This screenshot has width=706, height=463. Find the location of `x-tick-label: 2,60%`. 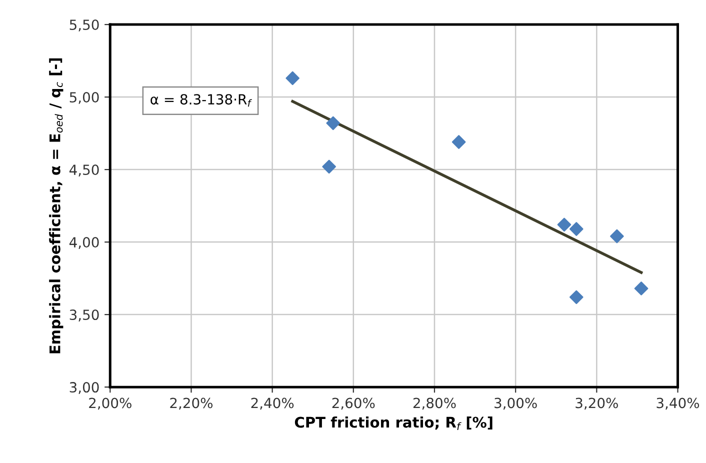

x-tick-label: 2,60% is located at coordinates (353, 404).